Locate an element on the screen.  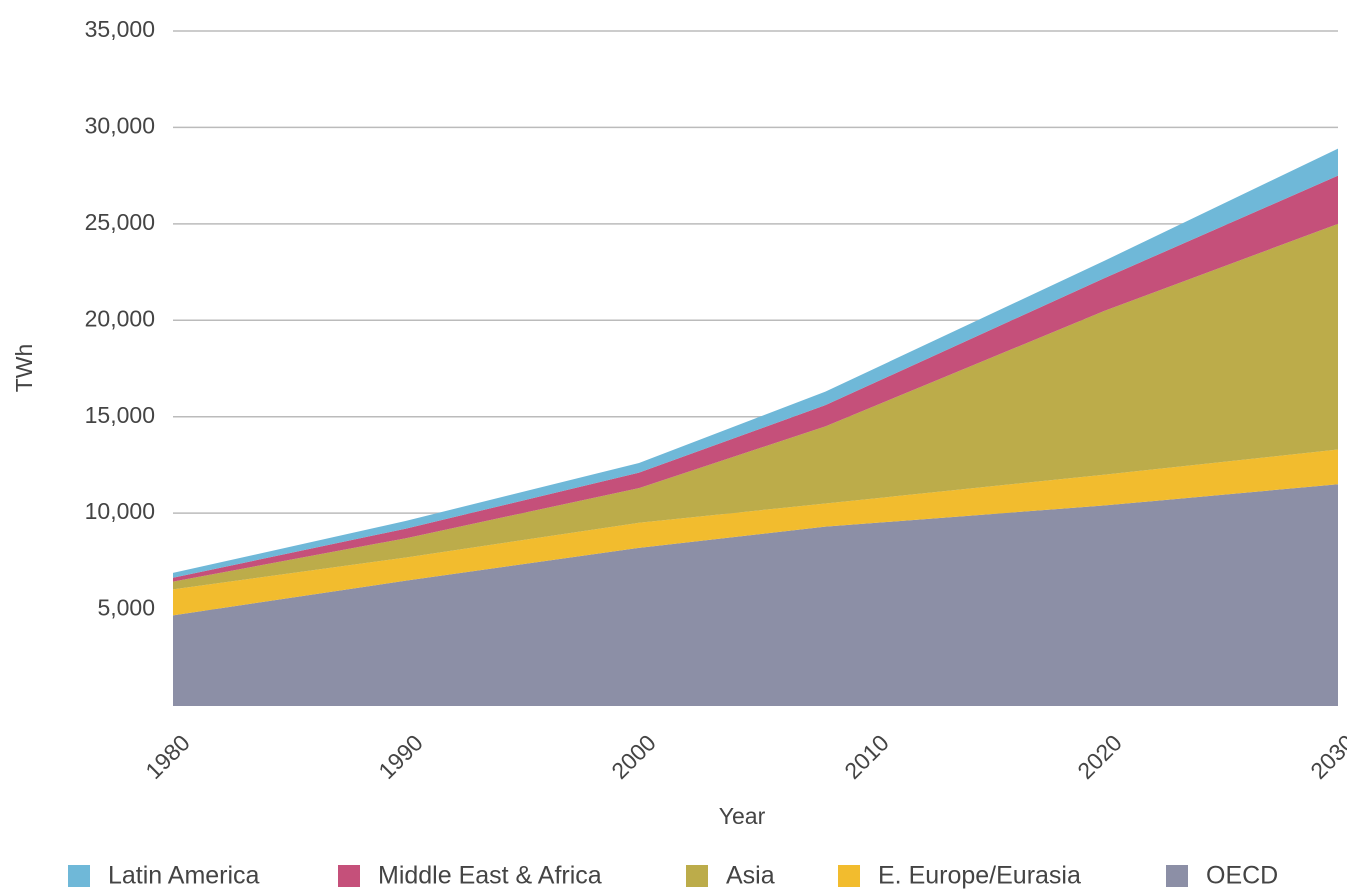
y-axis-label: TWh is located at coordinates (24, 368).